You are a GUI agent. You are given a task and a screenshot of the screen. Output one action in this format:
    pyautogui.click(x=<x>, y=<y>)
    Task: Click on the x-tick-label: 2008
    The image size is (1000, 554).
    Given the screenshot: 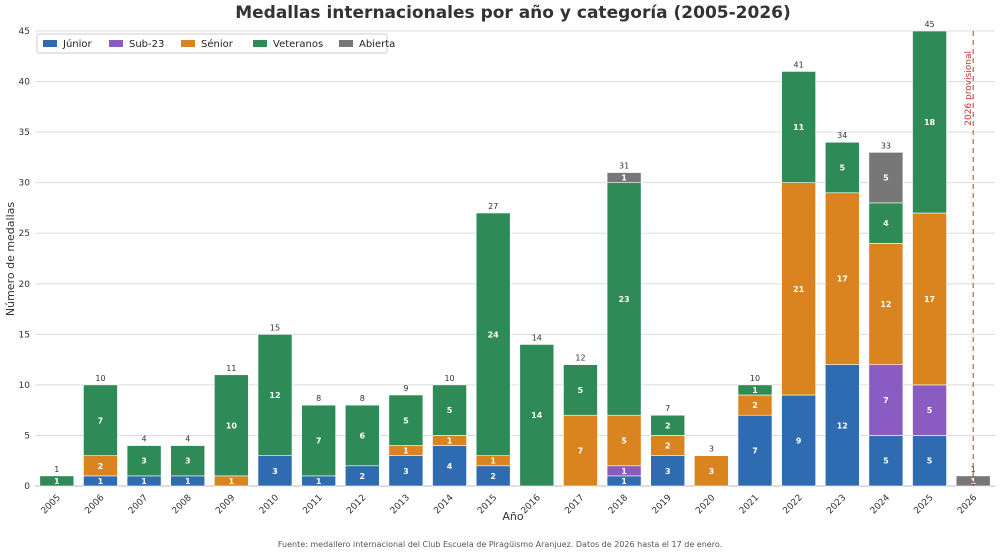 What is the action you would take?
    pyautogui.click(x=182, y=504)
    